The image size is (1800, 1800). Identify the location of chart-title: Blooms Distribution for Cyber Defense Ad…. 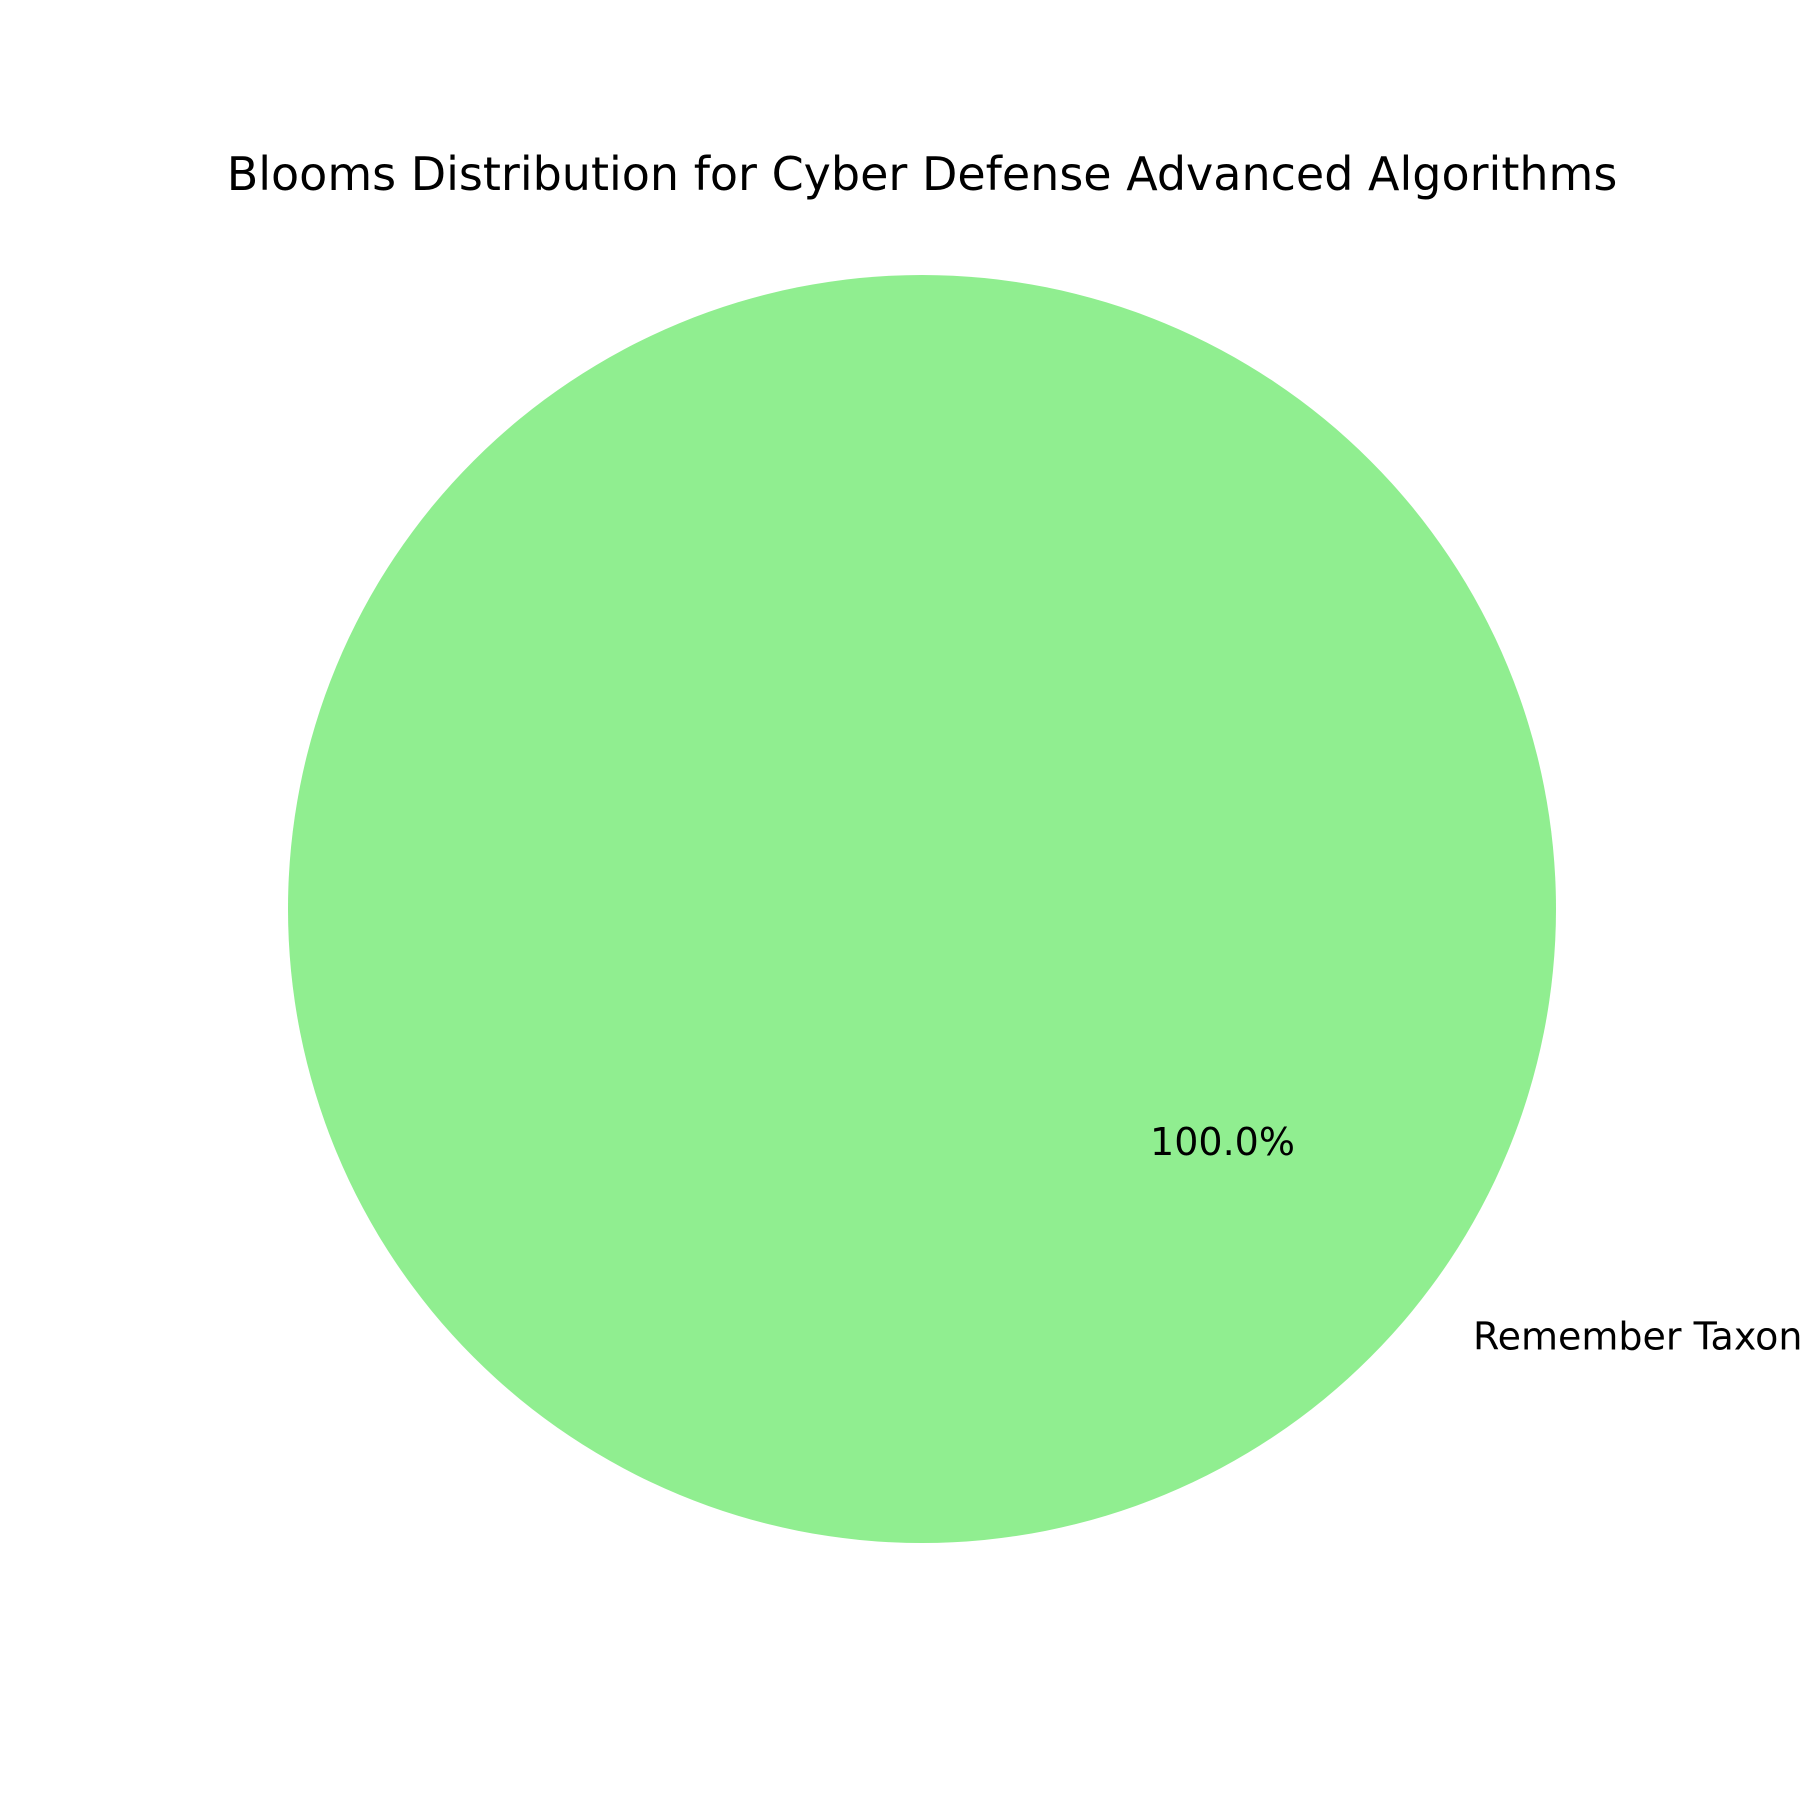
(922, 174).